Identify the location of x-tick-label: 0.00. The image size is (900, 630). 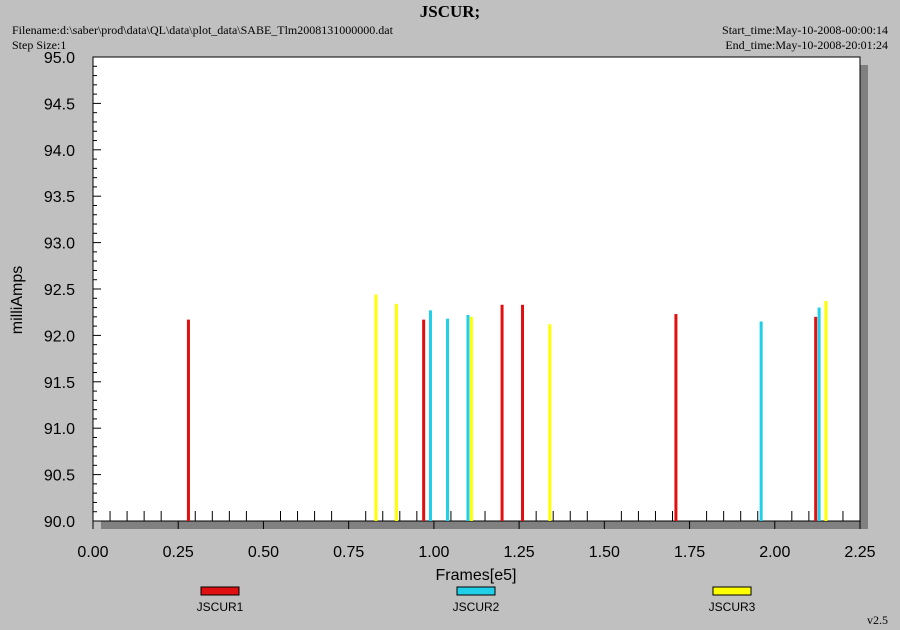
(92, 552).